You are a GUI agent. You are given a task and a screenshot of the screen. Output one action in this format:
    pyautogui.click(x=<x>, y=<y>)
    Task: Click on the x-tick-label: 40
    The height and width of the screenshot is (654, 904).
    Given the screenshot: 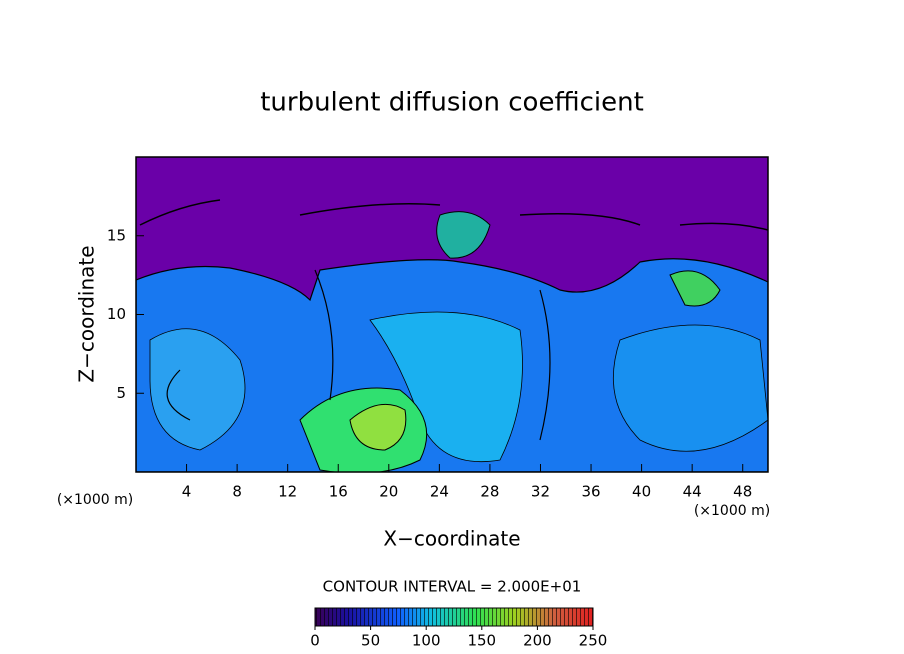 What is the action you would take?
    pyautogui.click(x=641, y=492)
    